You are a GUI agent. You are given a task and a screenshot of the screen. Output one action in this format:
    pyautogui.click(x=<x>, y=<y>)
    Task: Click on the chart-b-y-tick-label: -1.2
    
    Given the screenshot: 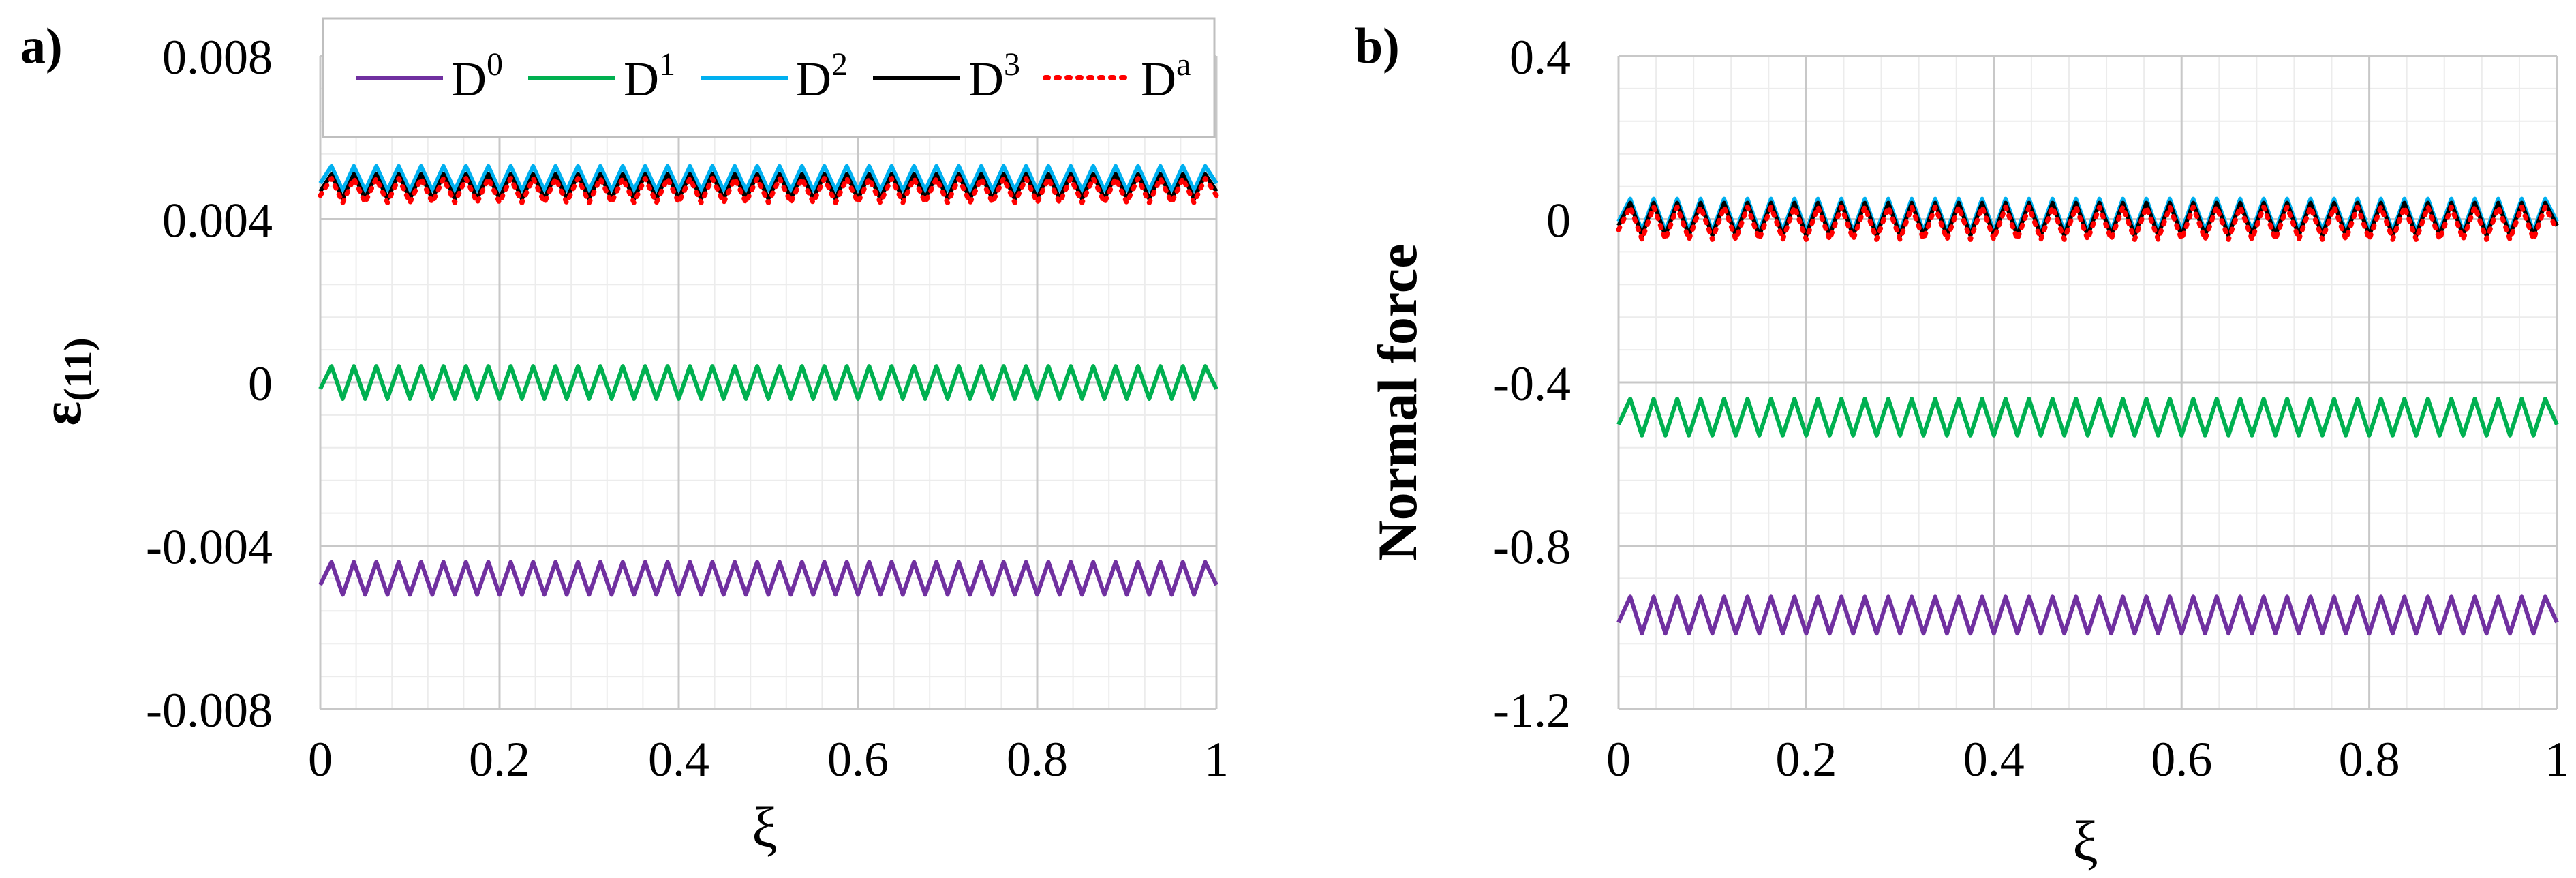 What is the action you would take?
    pyautogui.click(x=1532, y=710)
    